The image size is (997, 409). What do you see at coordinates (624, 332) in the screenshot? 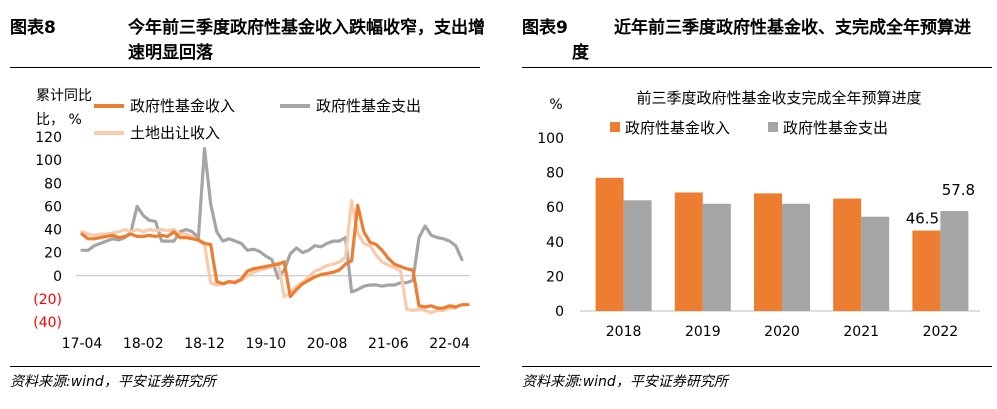
I see `x-tick-label: 2018` at bounding box center [624, 332].